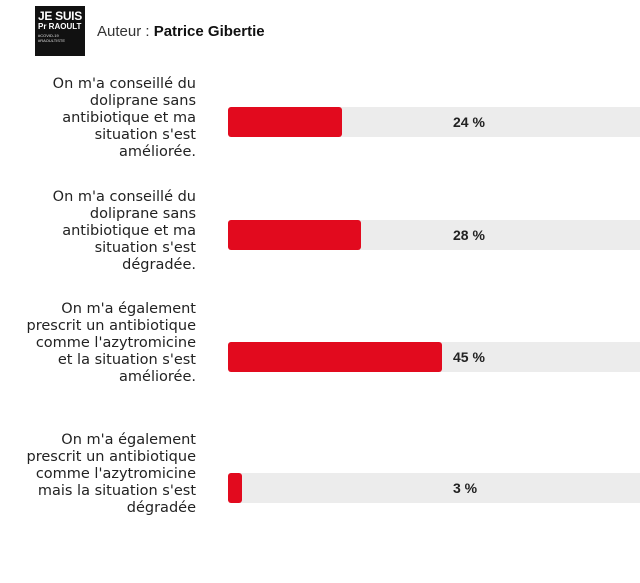  What do you see at coordinates (60, 26) in the screenshot?
I see `avatar-line-2: Pr RAOULT` at bounding box center [60, 26].